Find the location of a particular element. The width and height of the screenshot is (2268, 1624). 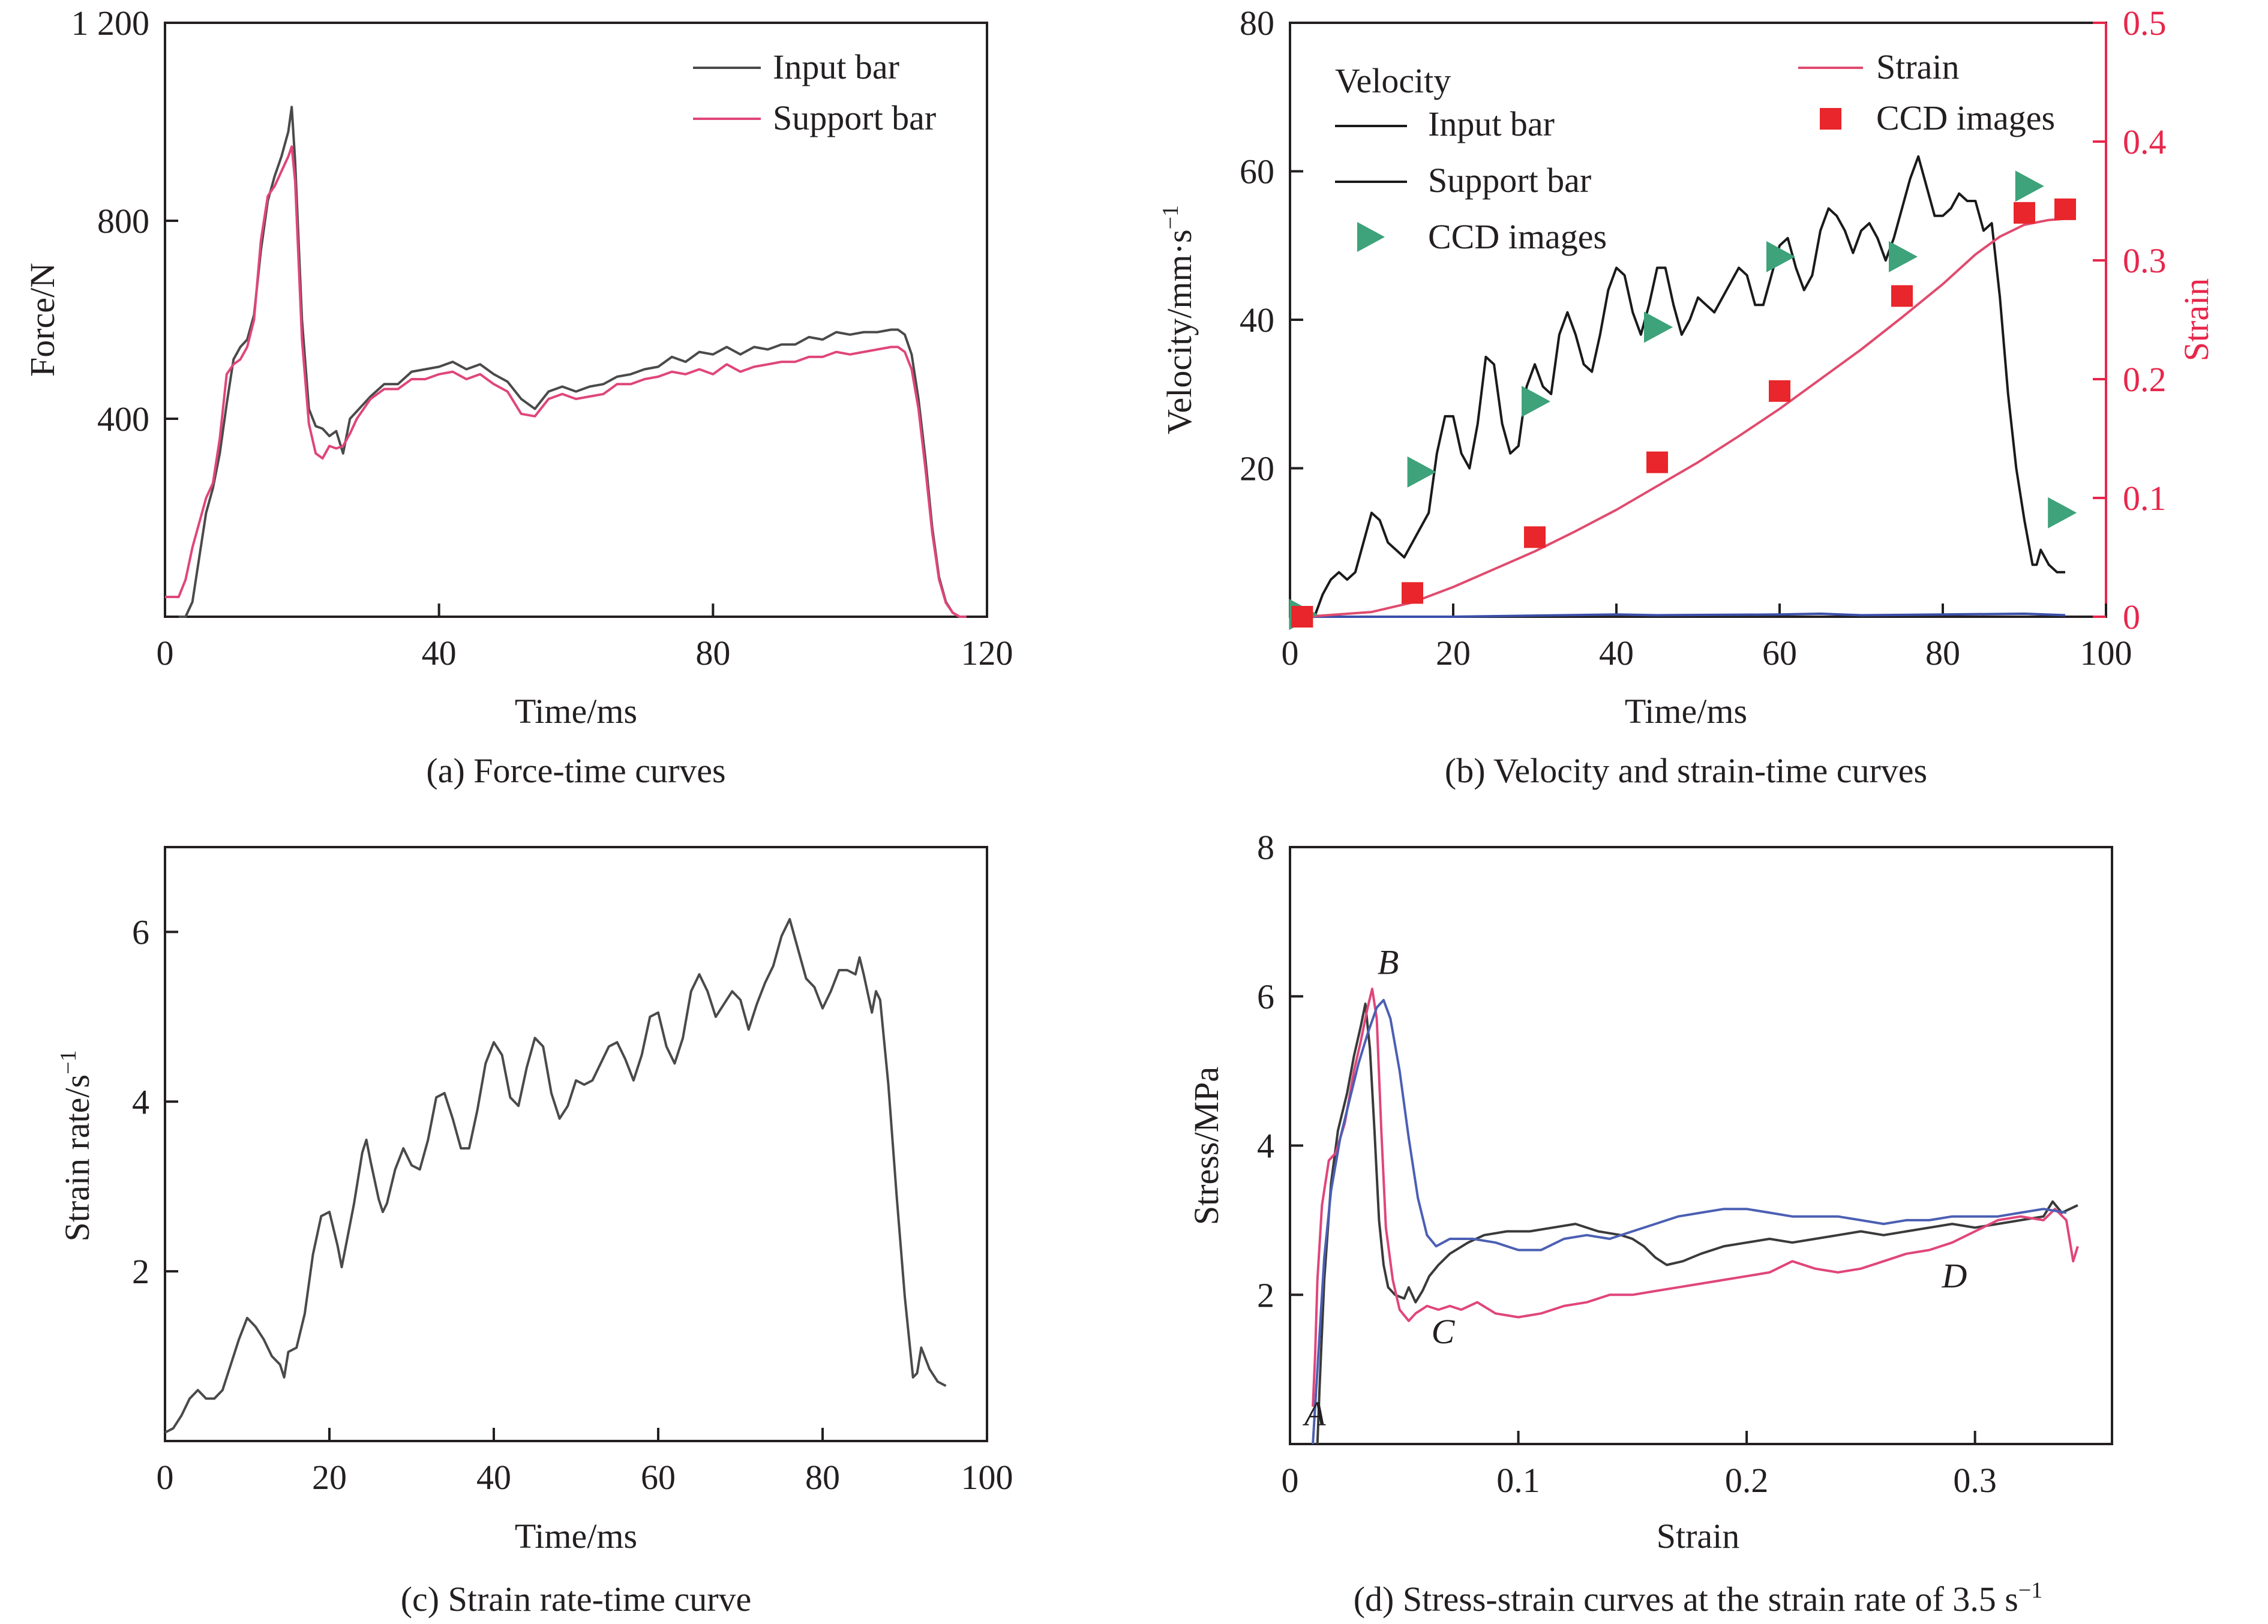

x-tick-label: 120 is located at coordinates (987, 653).